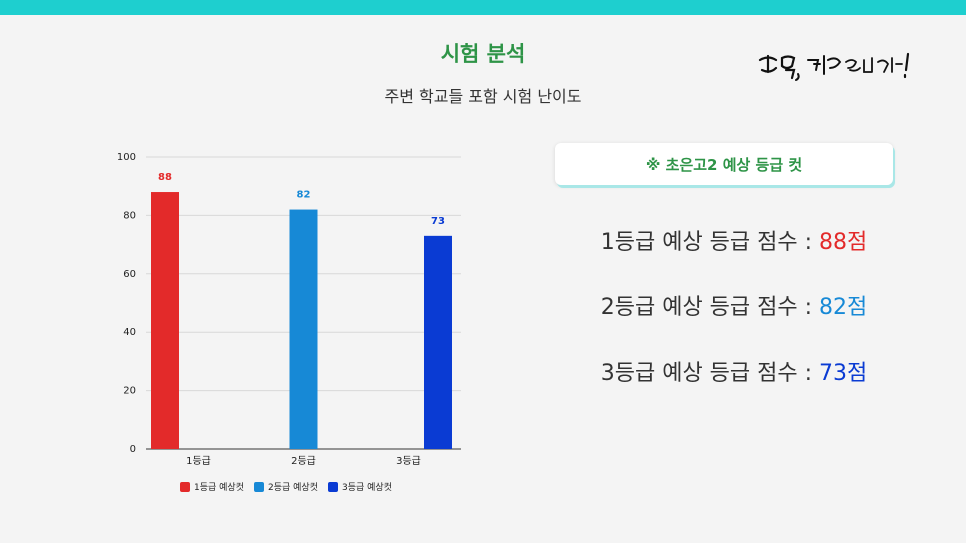  What do you see at coordinates (408, 461) in the screenshot?
I see `x-category-label: 3등급` at bounding box center [408, 461].